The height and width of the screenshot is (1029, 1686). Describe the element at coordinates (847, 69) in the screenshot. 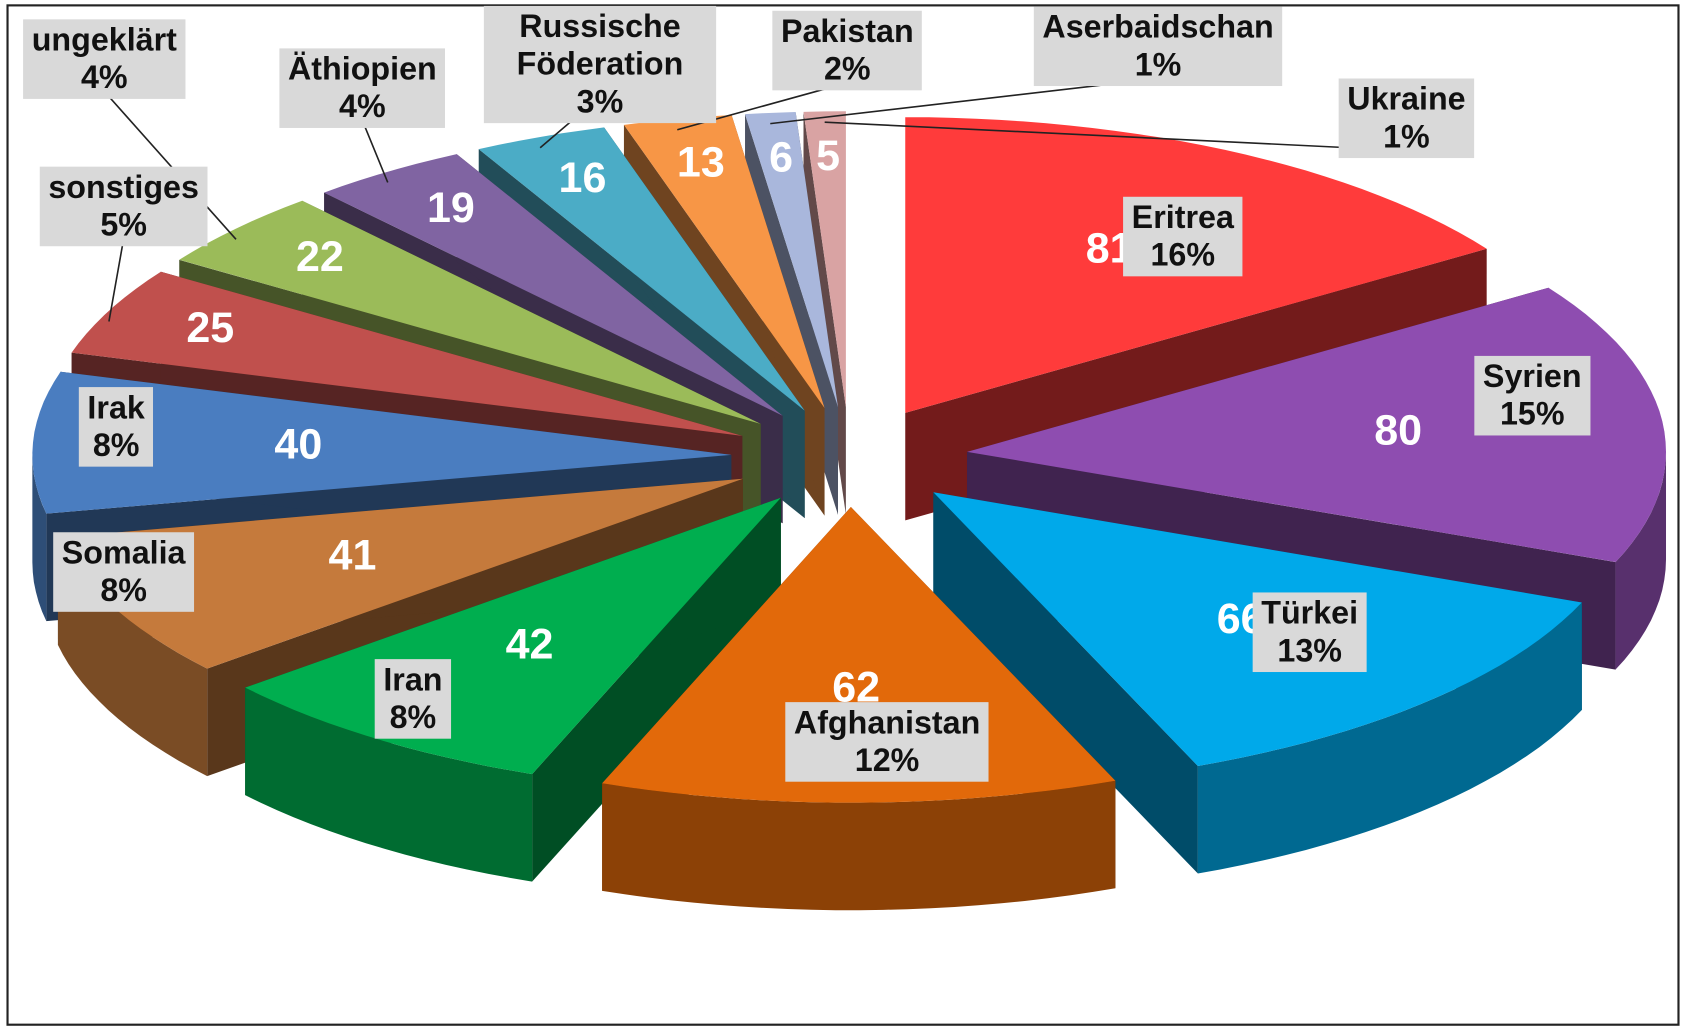

I see `percent-label: 2%` at that location.